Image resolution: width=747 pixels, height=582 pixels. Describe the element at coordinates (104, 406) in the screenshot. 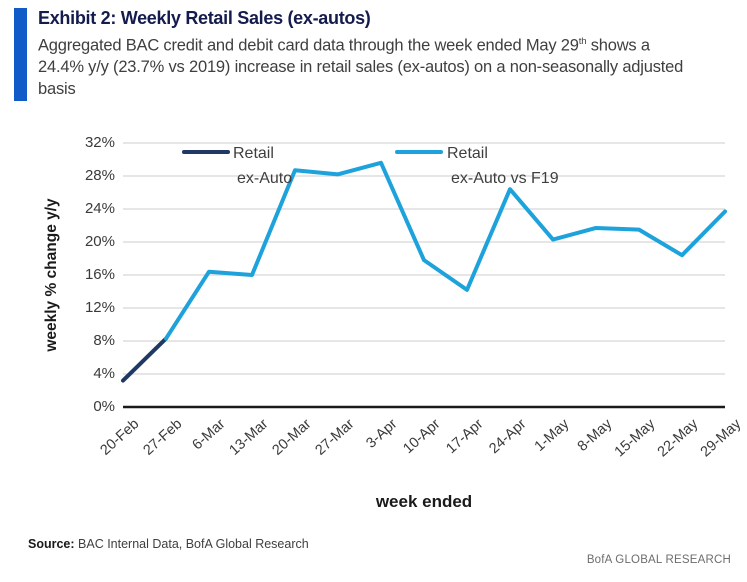

I see `y-tick-label: 0%` at that location.